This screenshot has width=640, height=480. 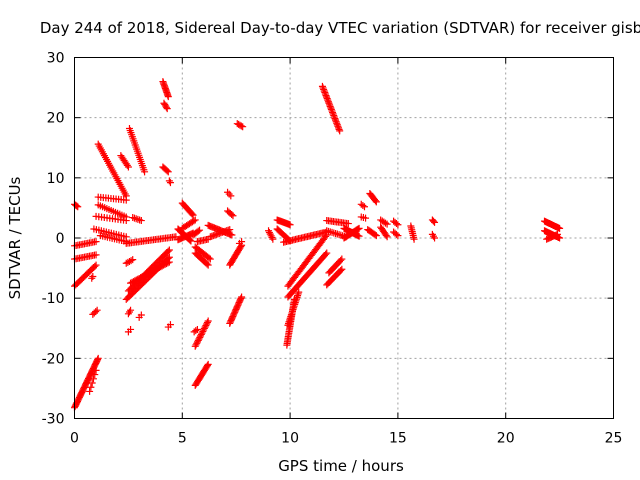 What do you see at coordinates (53, 420) in the screenshot?
I see `y-tick-label: -30` at bounding box center [53, 420].